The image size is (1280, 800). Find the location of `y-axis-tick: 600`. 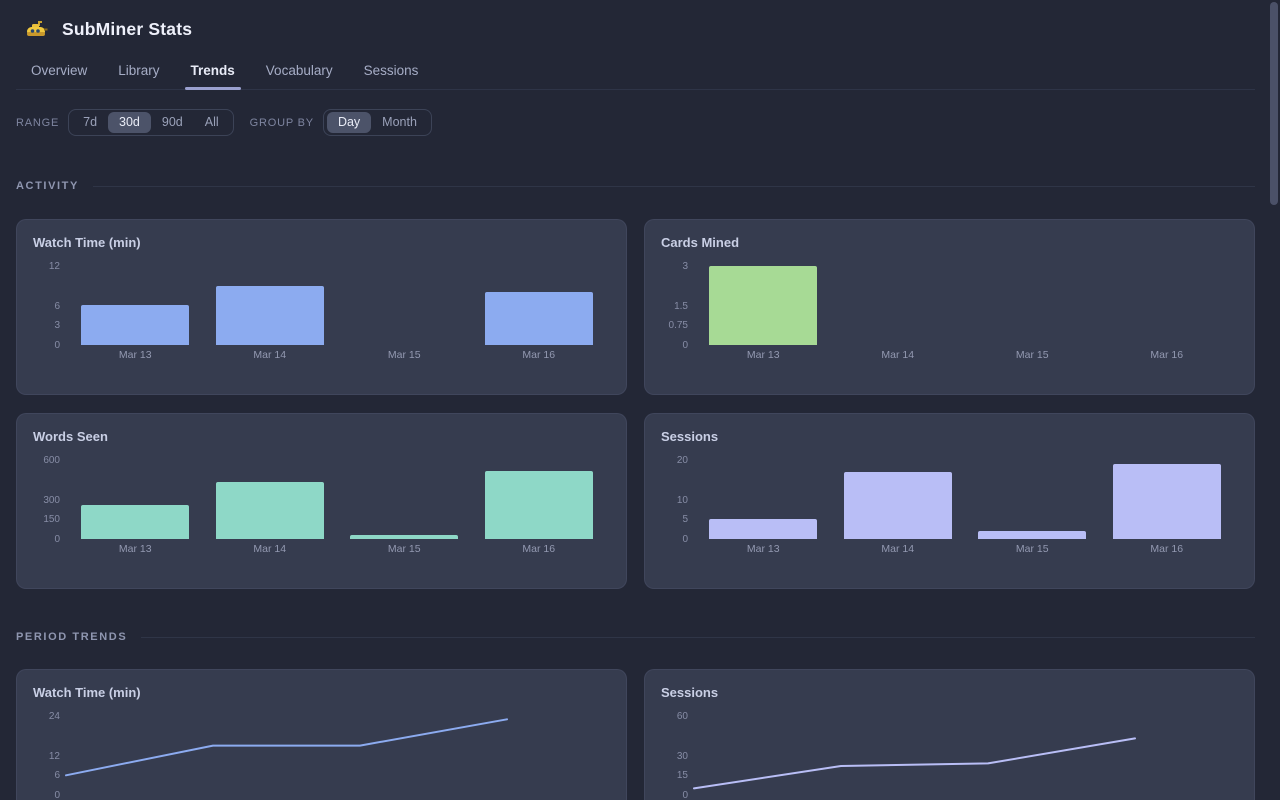

y-axis-tick: 600 is located at coordinates (51, 460).